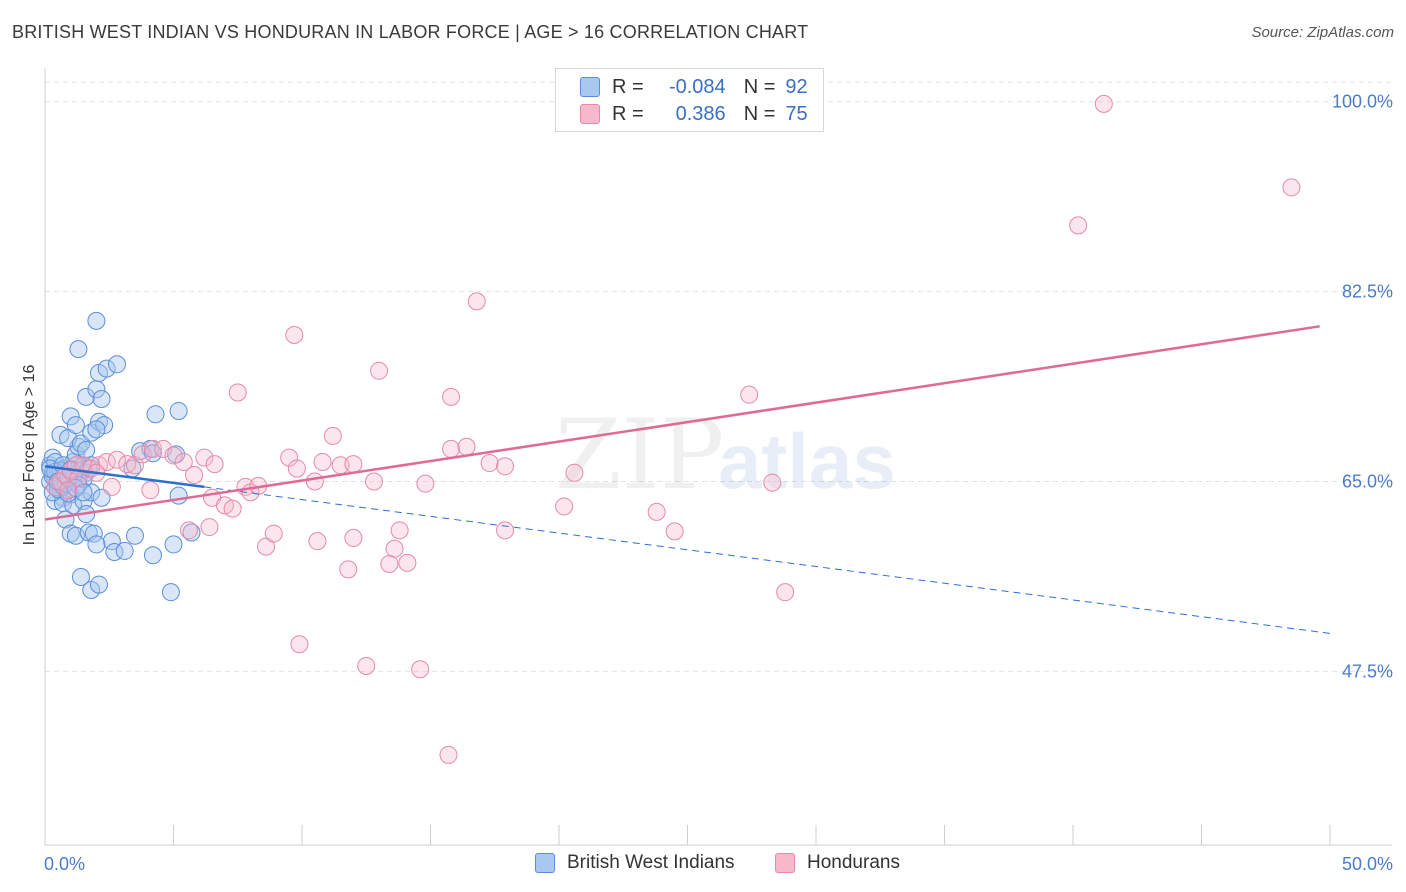 The height and width of the screenshot is (892, 1406). Describe the element at coordinates (639, 455) in the screenshot. I see `watermark-zip: ZIP` at that location.